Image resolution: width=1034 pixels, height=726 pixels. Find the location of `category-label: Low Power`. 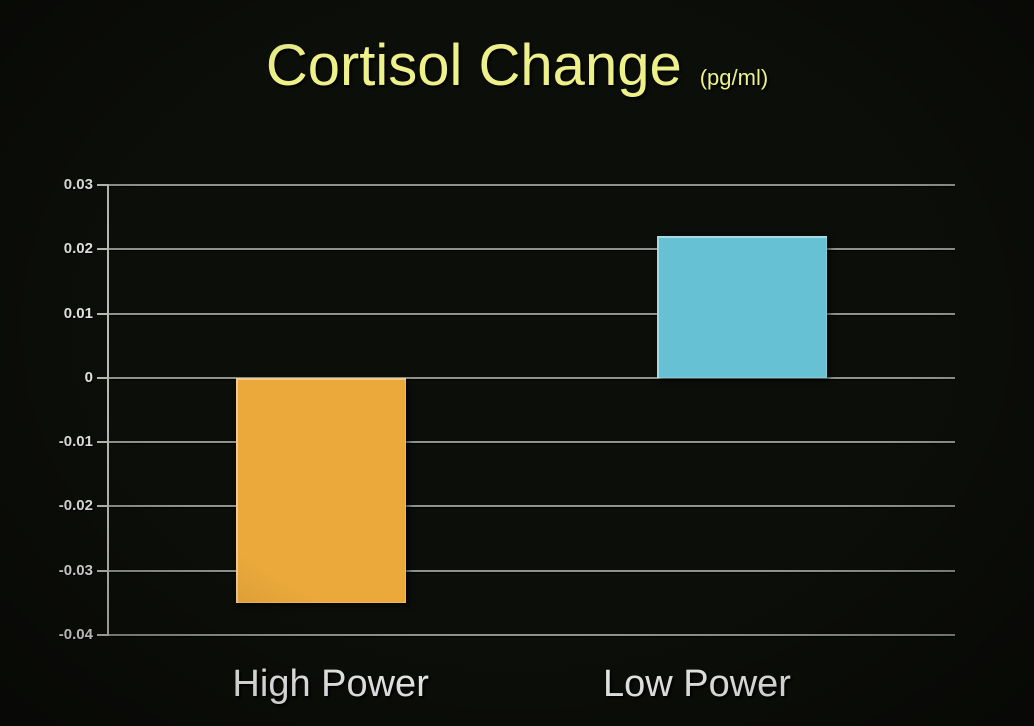

category-label: Low Power is located at coordinates (696, 684).